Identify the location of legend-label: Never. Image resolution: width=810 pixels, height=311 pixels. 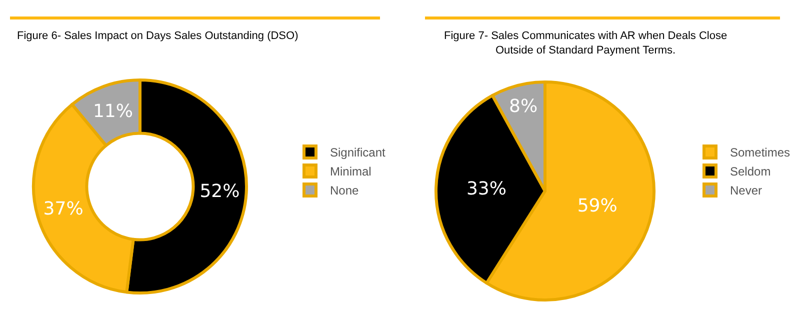
(746, 191).